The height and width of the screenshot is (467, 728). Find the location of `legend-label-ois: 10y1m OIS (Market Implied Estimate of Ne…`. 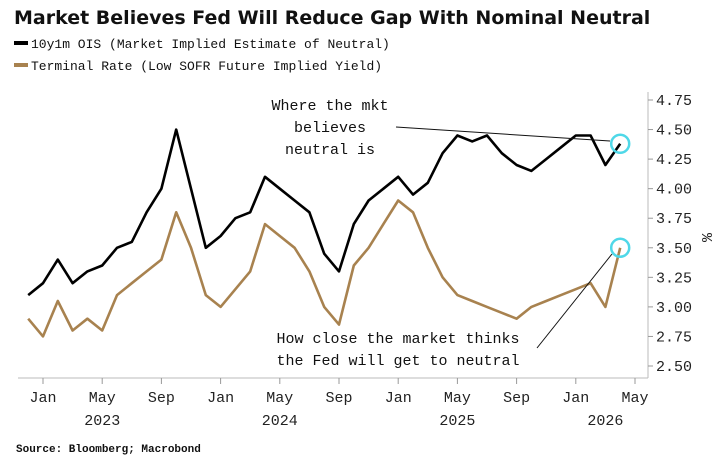

legend-label-ois: 10y1m OIS (Market Implied Estimate of Ne… is located at coordinates (210, 44).